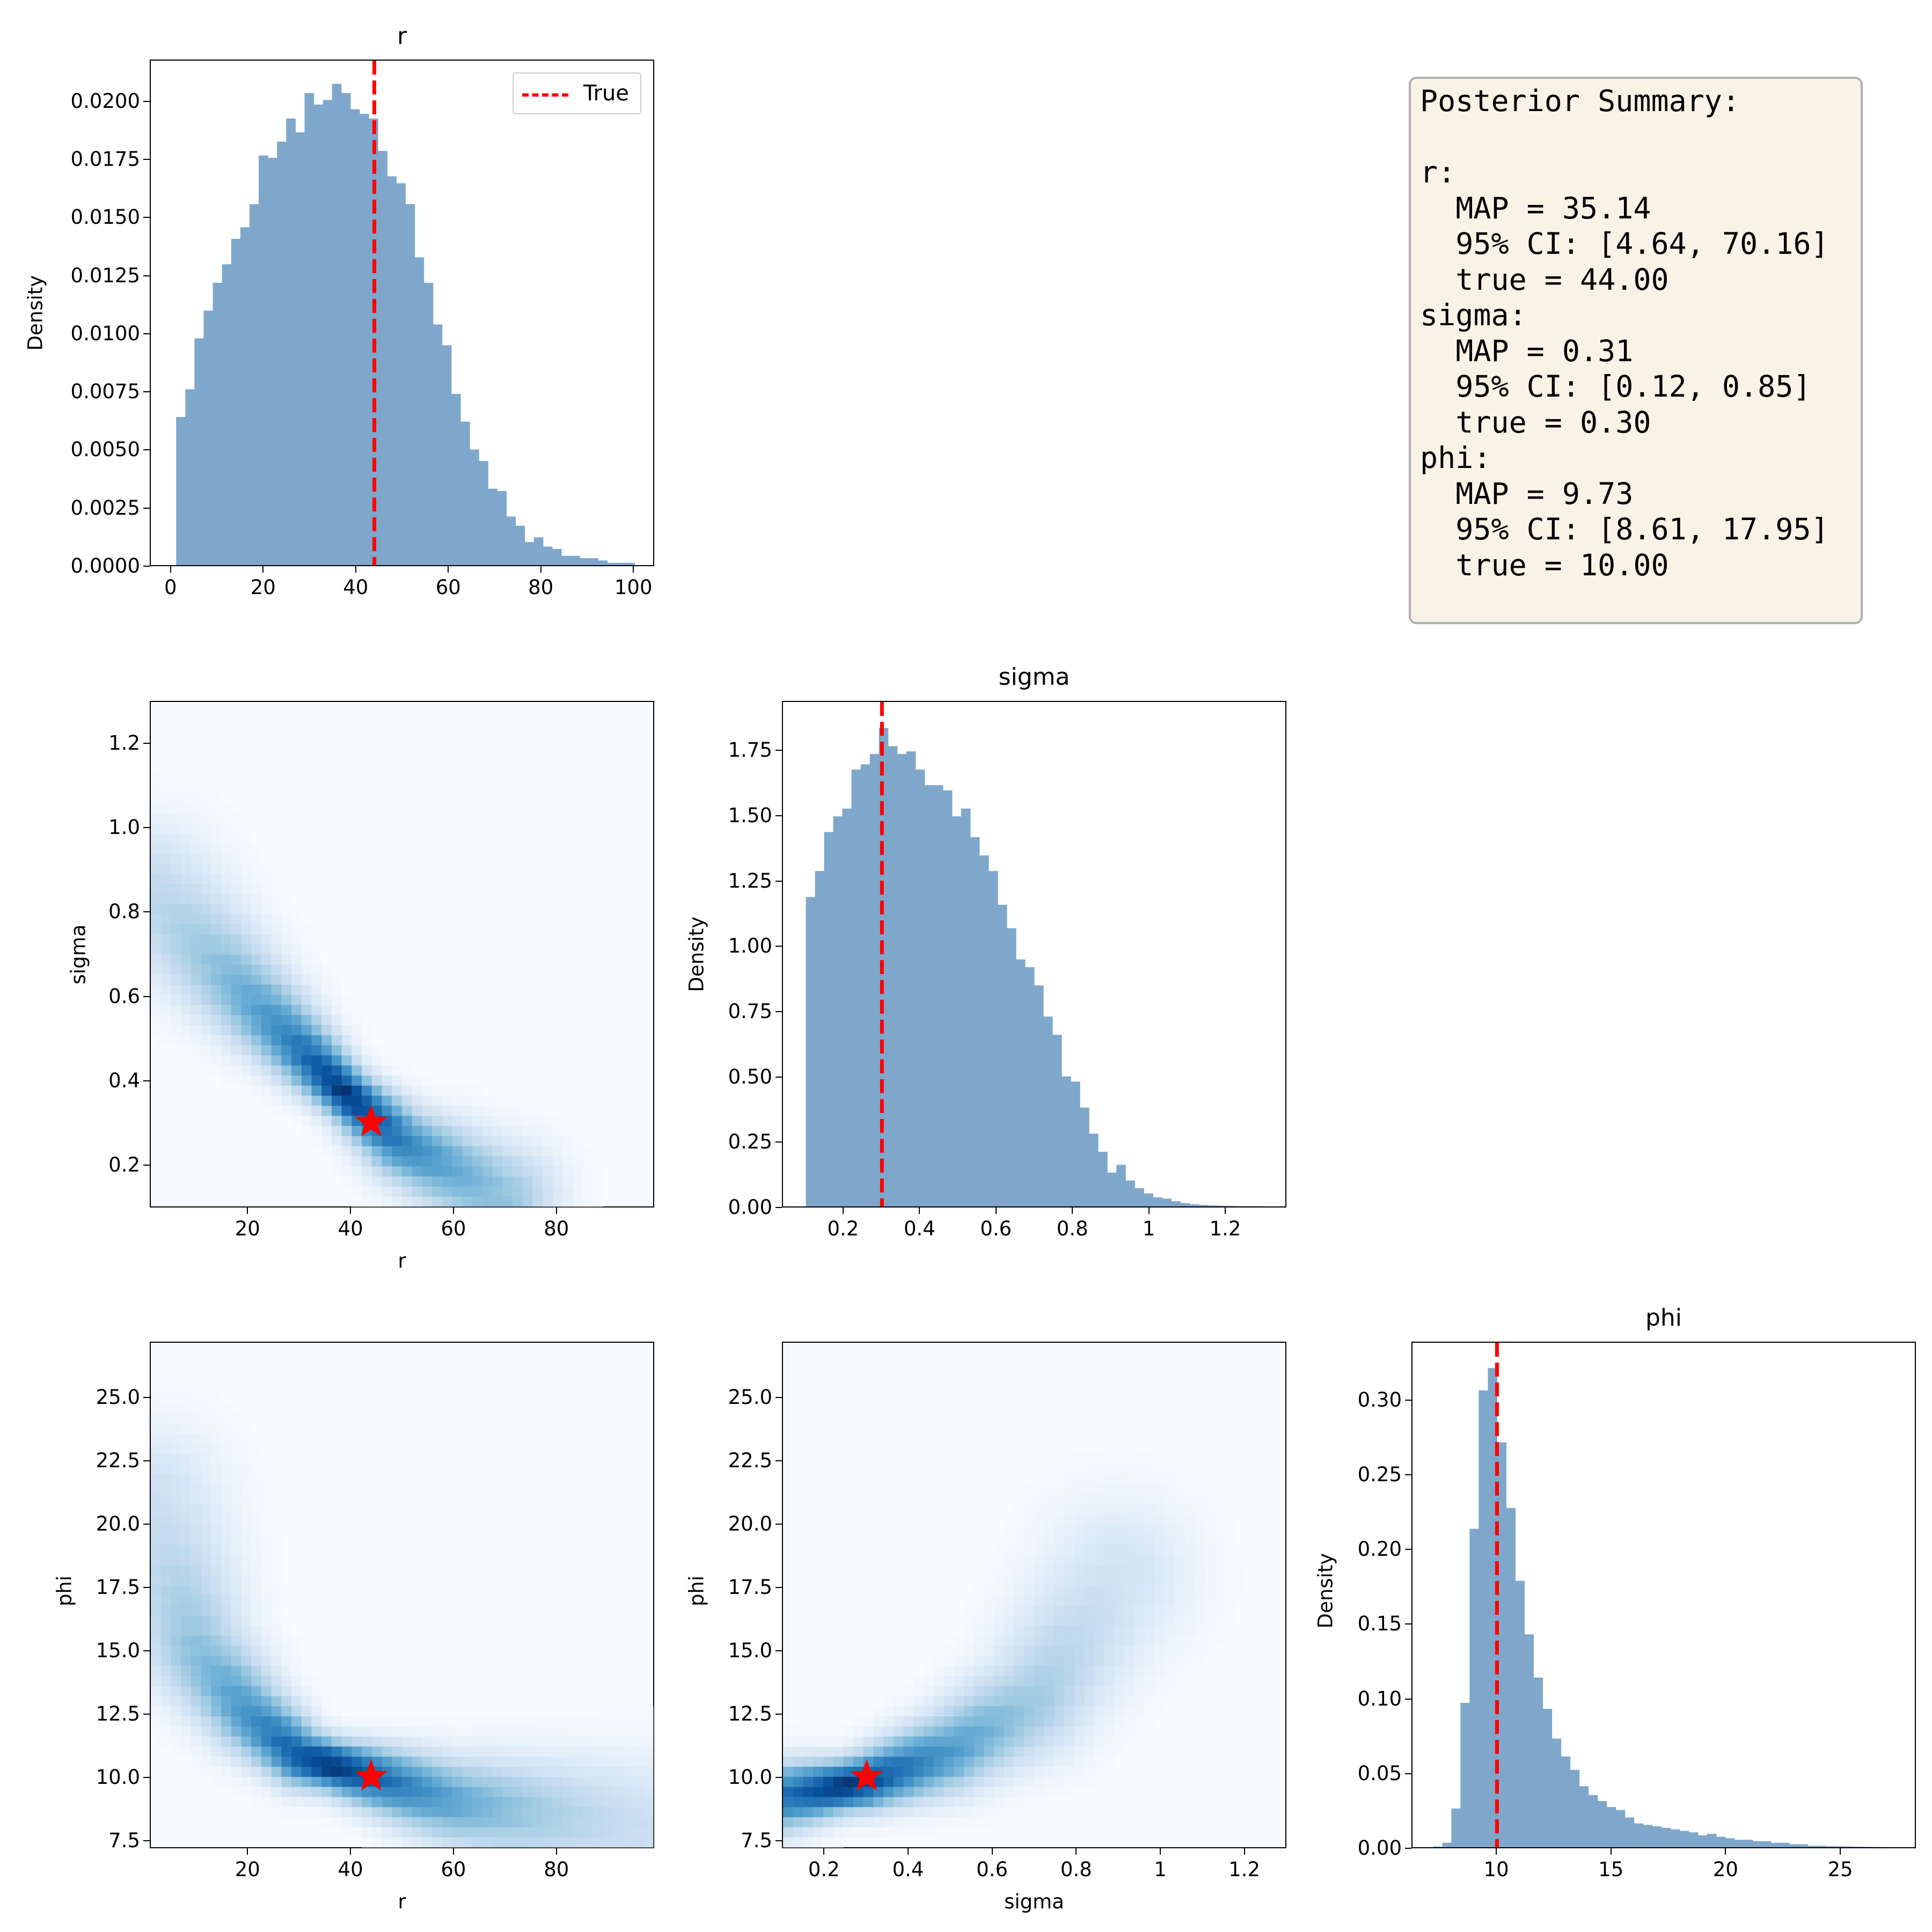 The image size is (1932, 1932). Describe the element at coordinates (402, 1901) in the screenshot. I see `r-phi-xlabel: r` at that location.